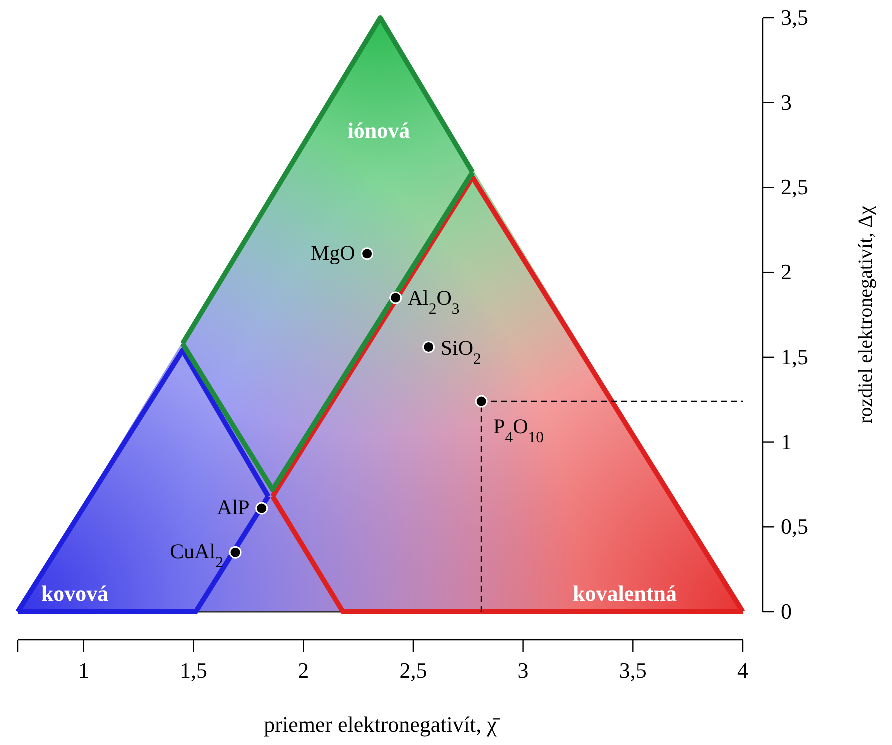 The width and height of the screenshot is (892, 745). I want to click on annotation: Al$_{2}$O$_{3}$, so click(434, 302).